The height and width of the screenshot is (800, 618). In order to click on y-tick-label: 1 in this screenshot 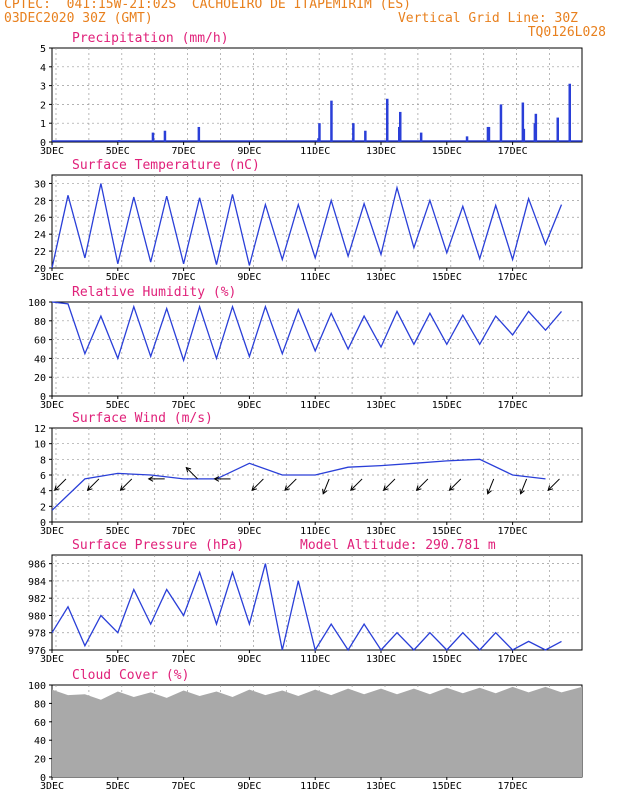, I will do `click(43, 124)`.